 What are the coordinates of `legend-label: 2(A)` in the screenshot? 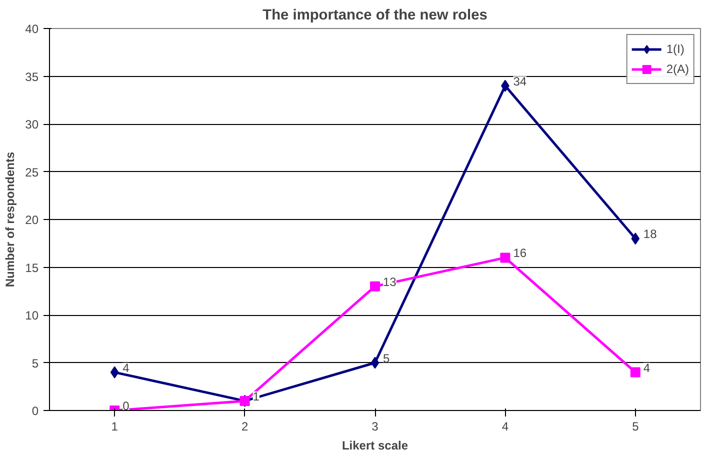 It's located at (677, 69).